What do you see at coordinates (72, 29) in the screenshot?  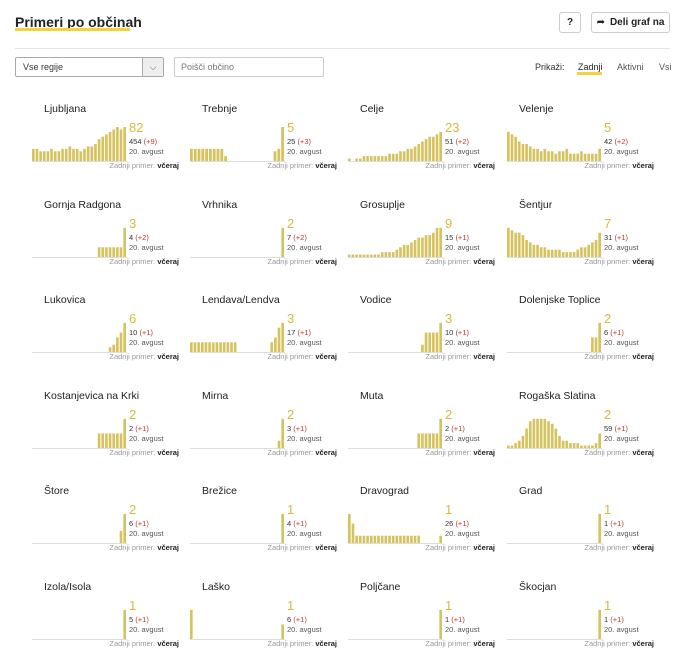 I see `title-underline` at bounding box center [72, 29].